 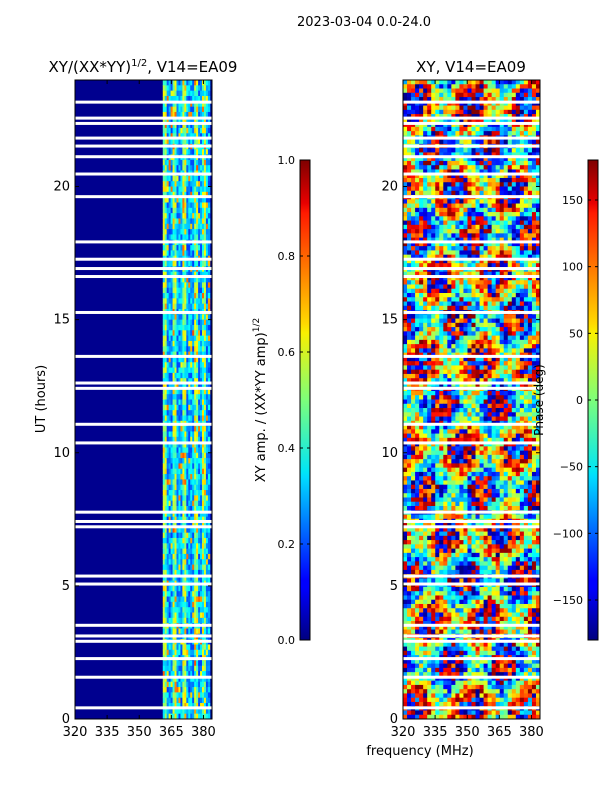 I want to click on amplitude-colorbar-ticks: 0.00.20.40.60.81.0, so click(x=294, y=400).